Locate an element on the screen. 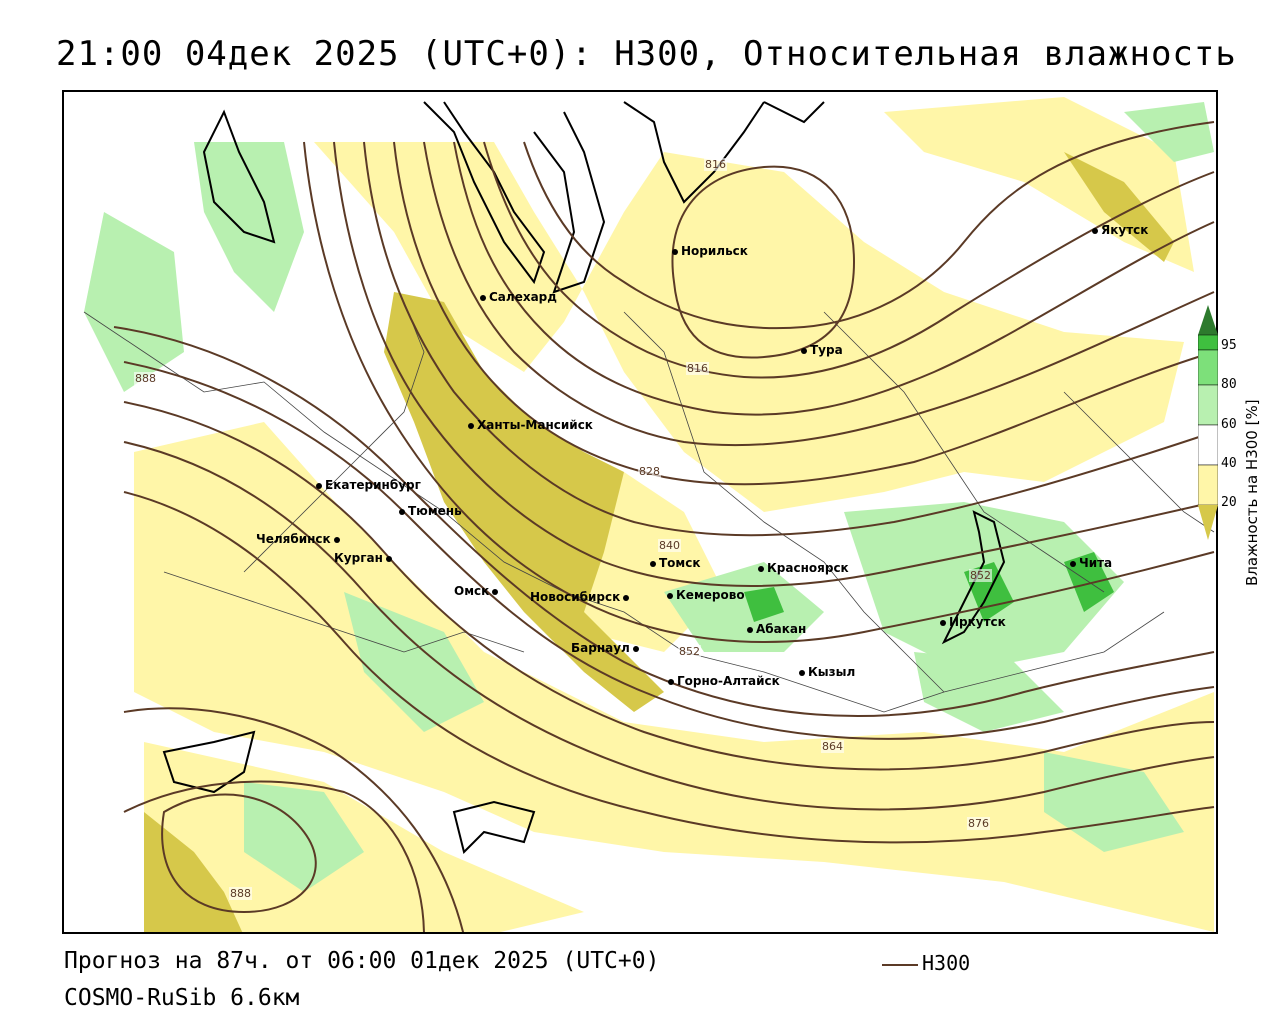 Image resolution: width=1280 pixels, height=1024 pixels. legend-tick: 60 is located at coordinates (1229, 424).